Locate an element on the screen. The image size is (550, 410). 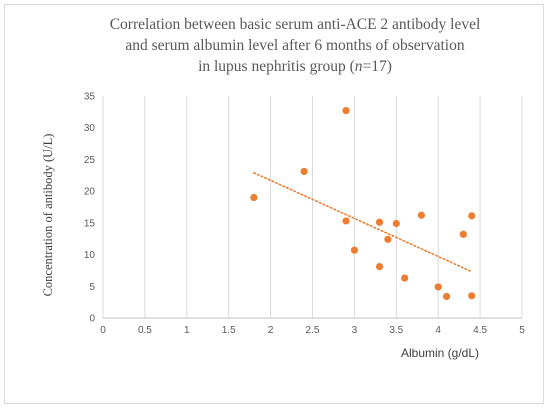
x-tick-label-8: 4 is located at coordinates (438, 330).